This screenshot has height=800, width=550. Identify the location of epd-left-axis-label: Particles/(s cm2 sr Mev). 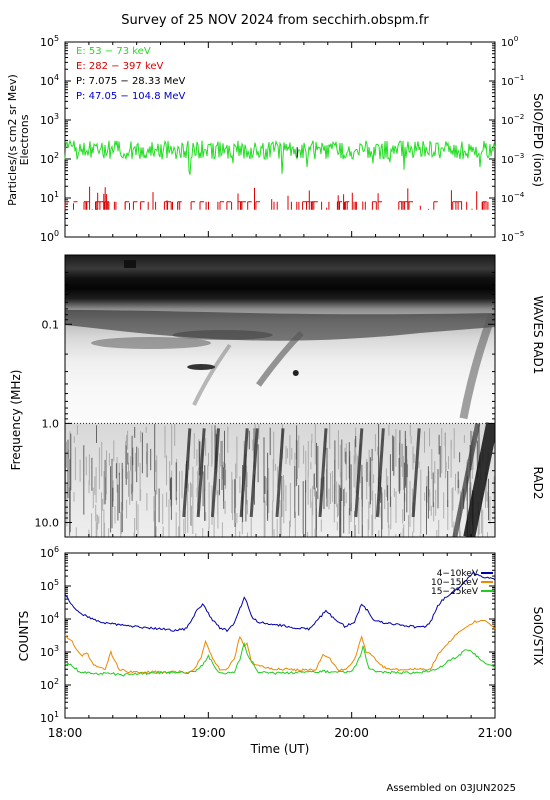
(12, 140).